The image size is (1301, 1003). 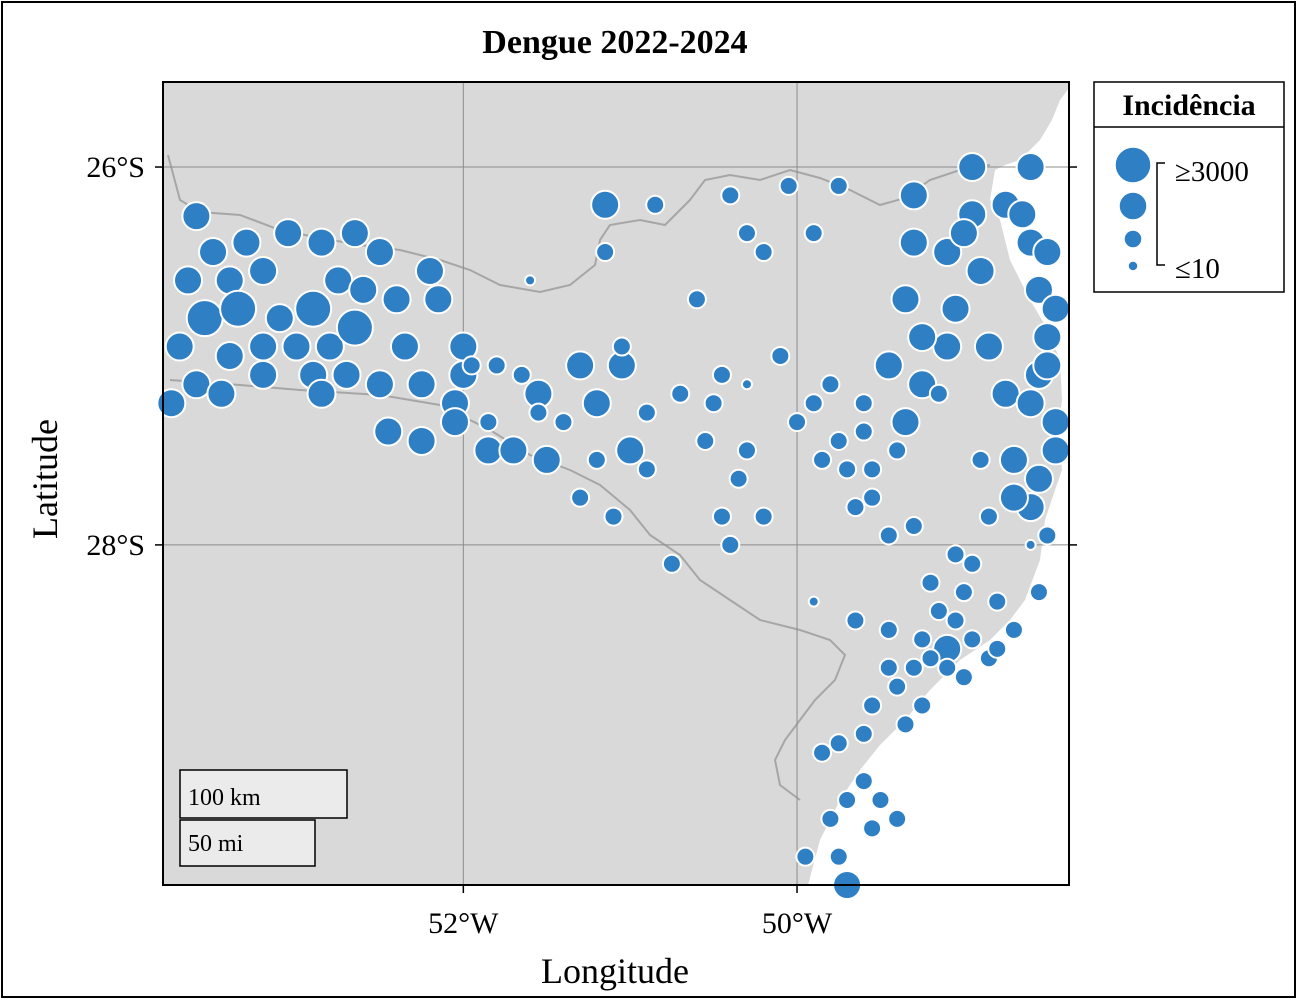 I want to click on y-tick-label: 26°S, so click(x=115, y=167).